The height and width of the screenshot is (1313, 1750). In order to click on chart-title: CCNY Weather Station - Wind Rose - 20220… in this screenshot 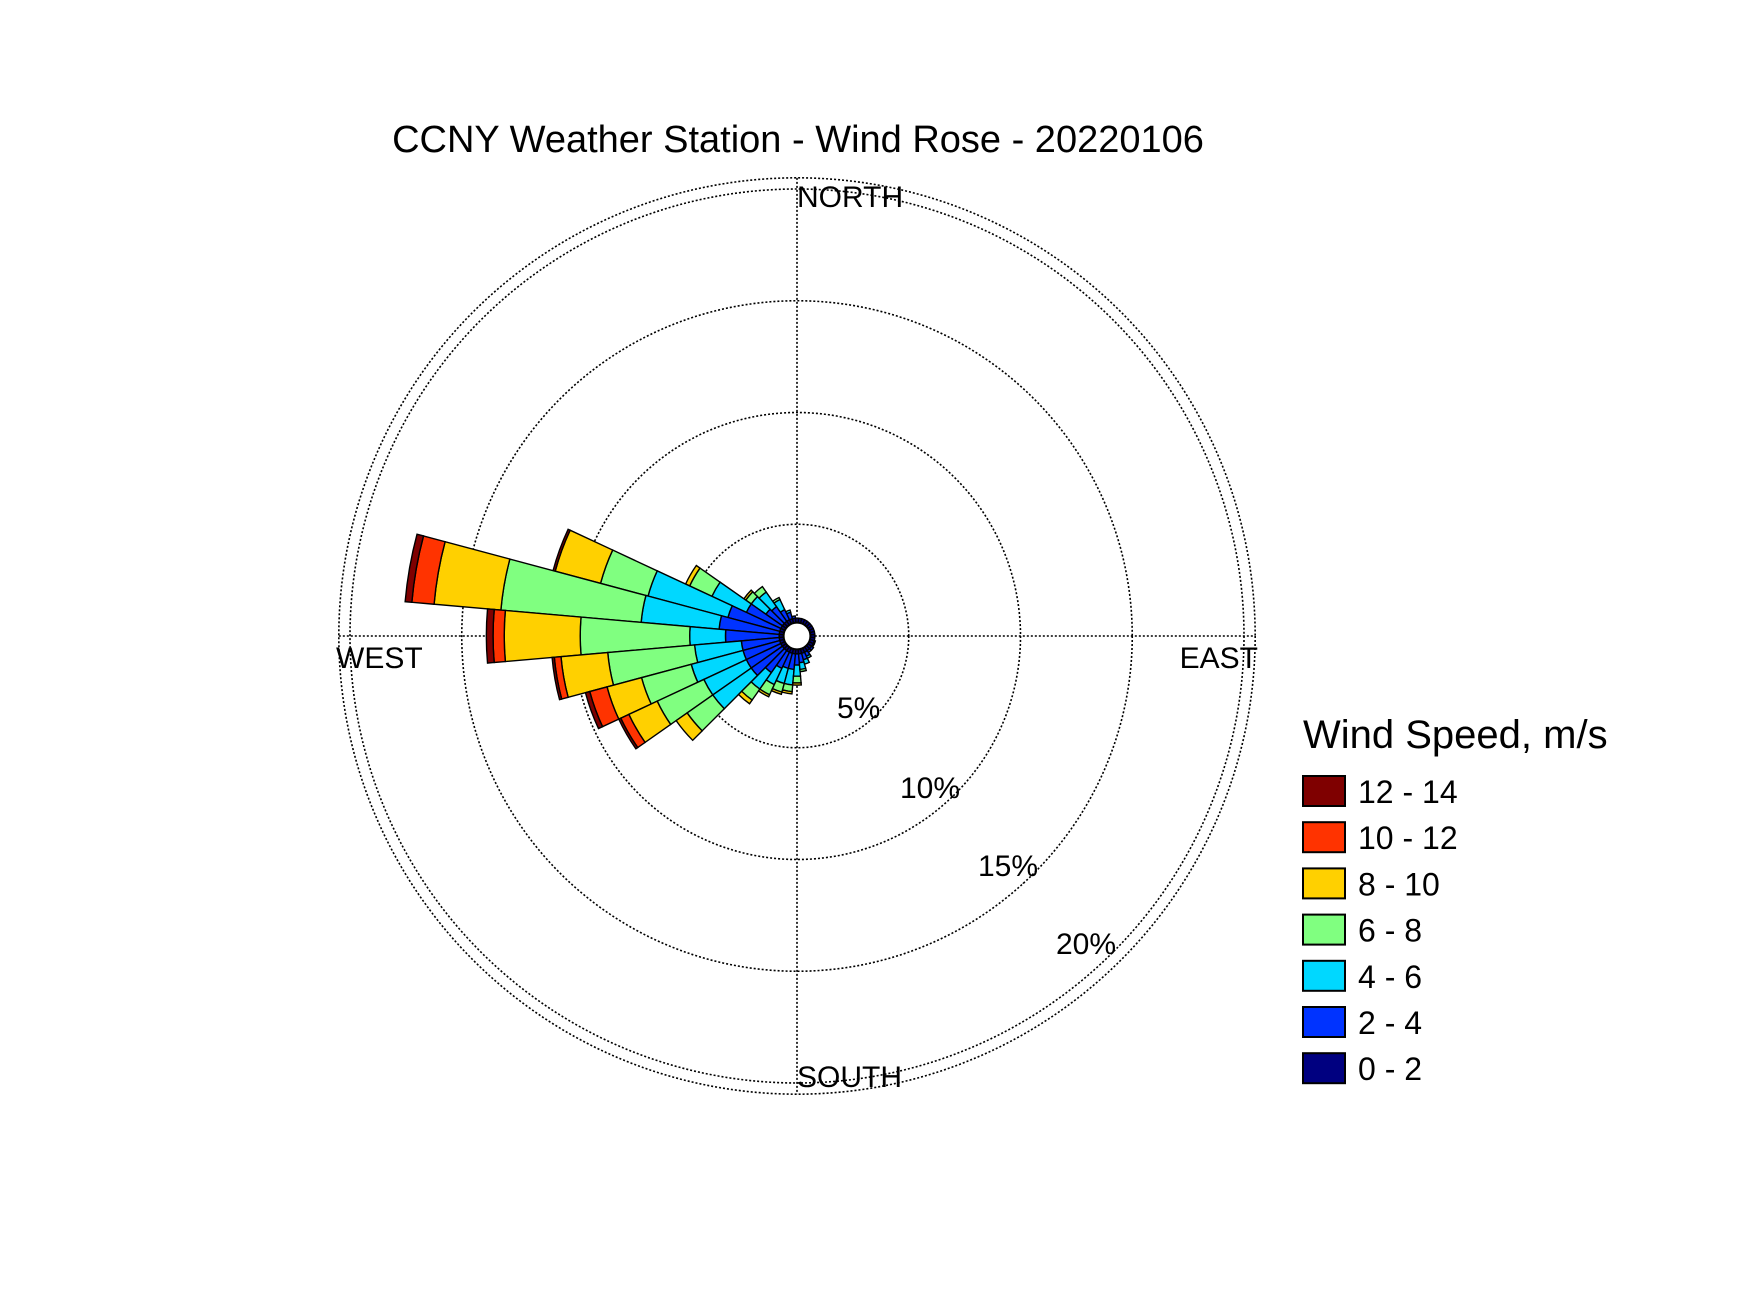, I will do `click(798, 140)`.